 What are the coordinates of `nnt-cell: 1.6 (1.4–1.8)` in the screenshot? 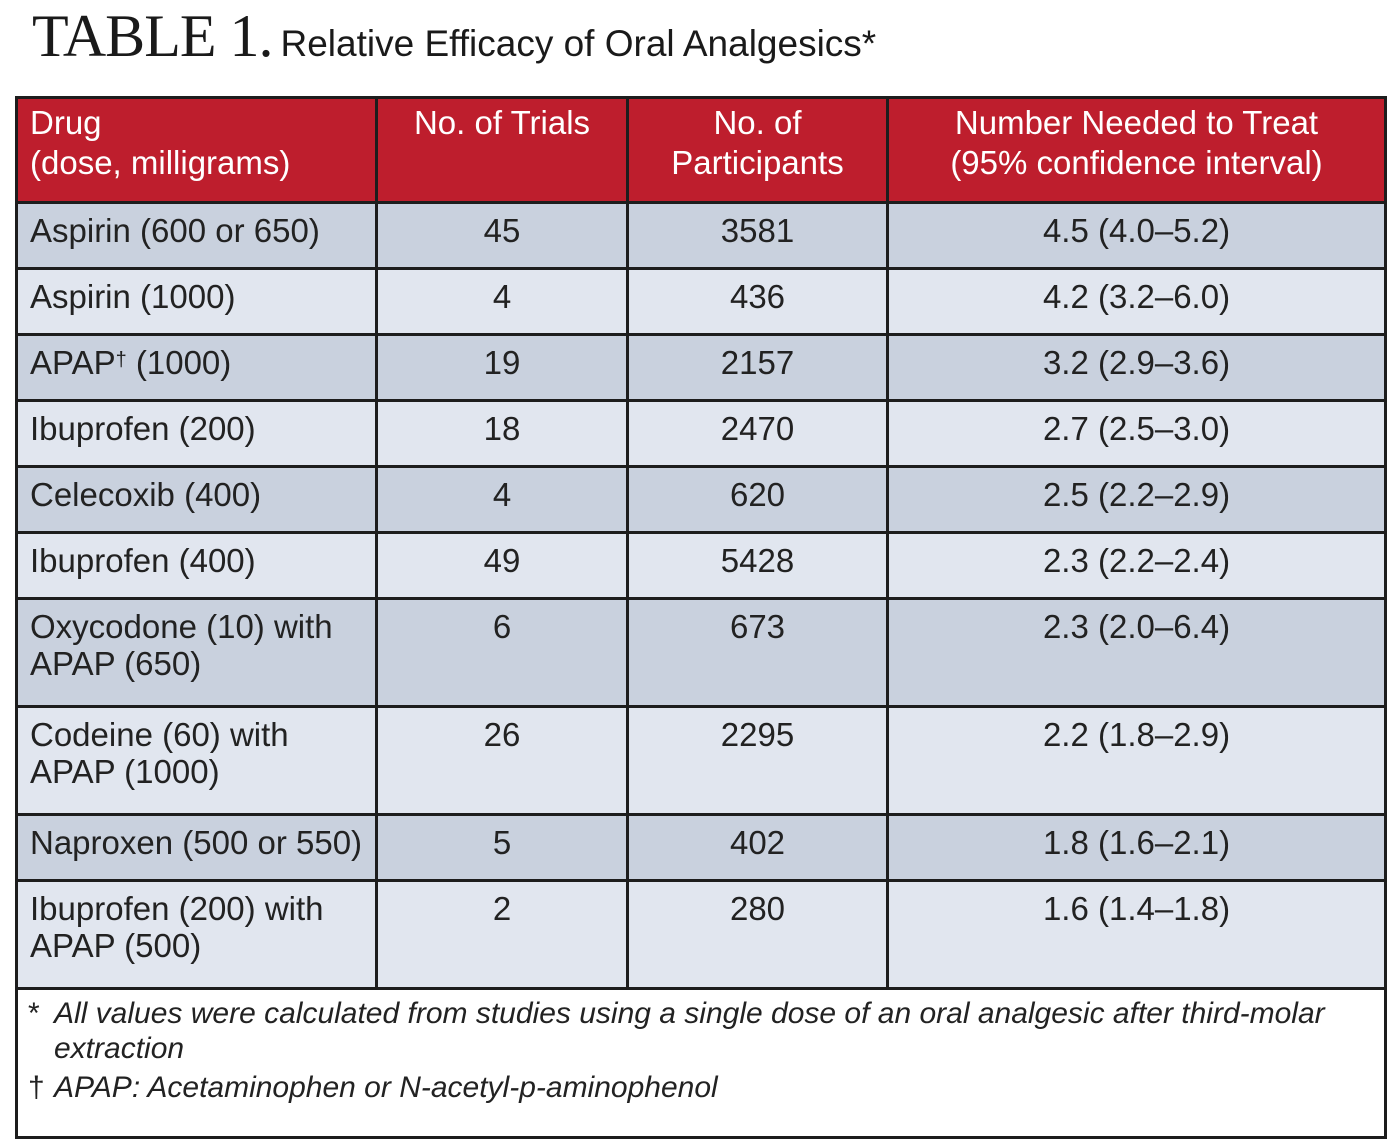 It's located at (1136, 934).